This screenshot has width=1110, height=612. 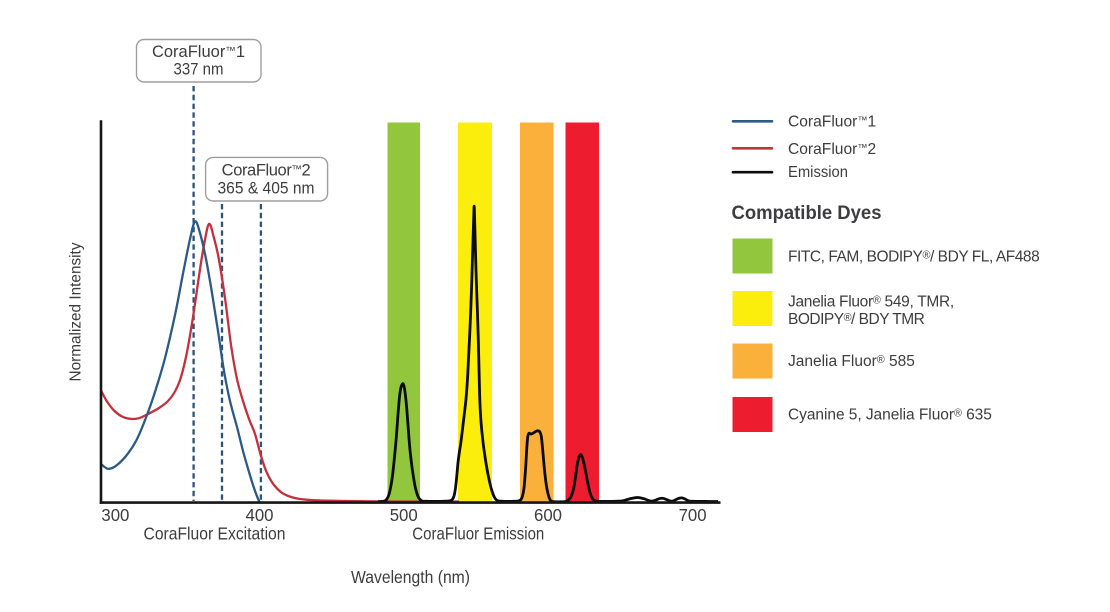 What do you see at coordinates (890, 414) in the screenshot?
I see `svg-text: Cyanine 5, Janelia Fluor® 635` at bounding box center [890, 414].